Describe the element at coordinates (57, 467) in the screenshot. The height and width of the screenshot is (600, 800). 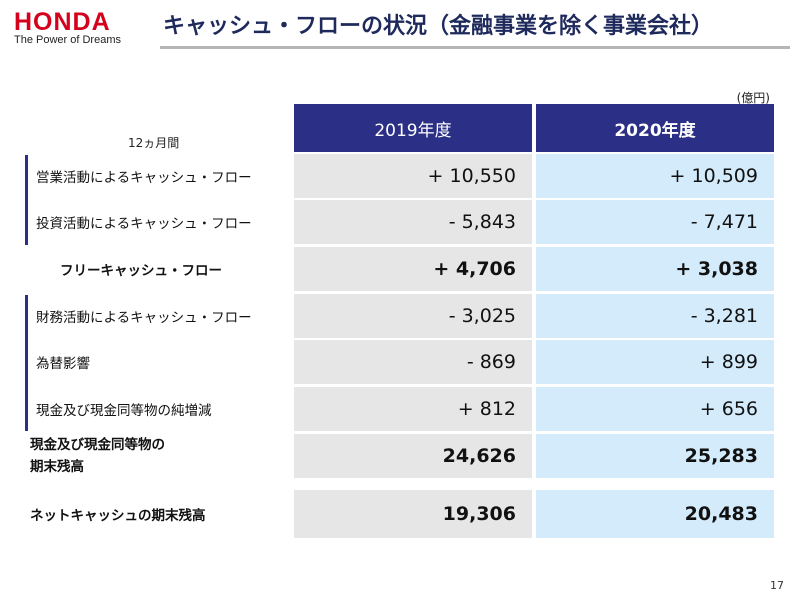
I see `row-label-line: 期末残高` at that location.